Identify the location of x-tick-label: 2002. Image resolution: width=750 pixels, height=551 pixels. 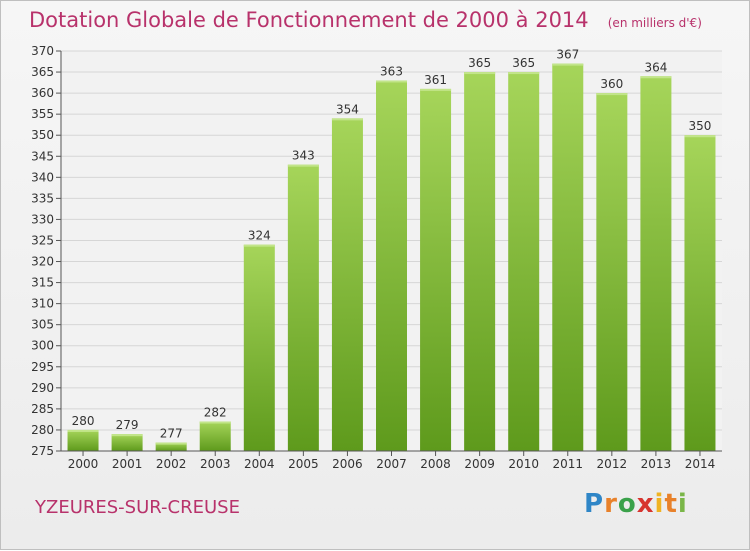
(171, 464).